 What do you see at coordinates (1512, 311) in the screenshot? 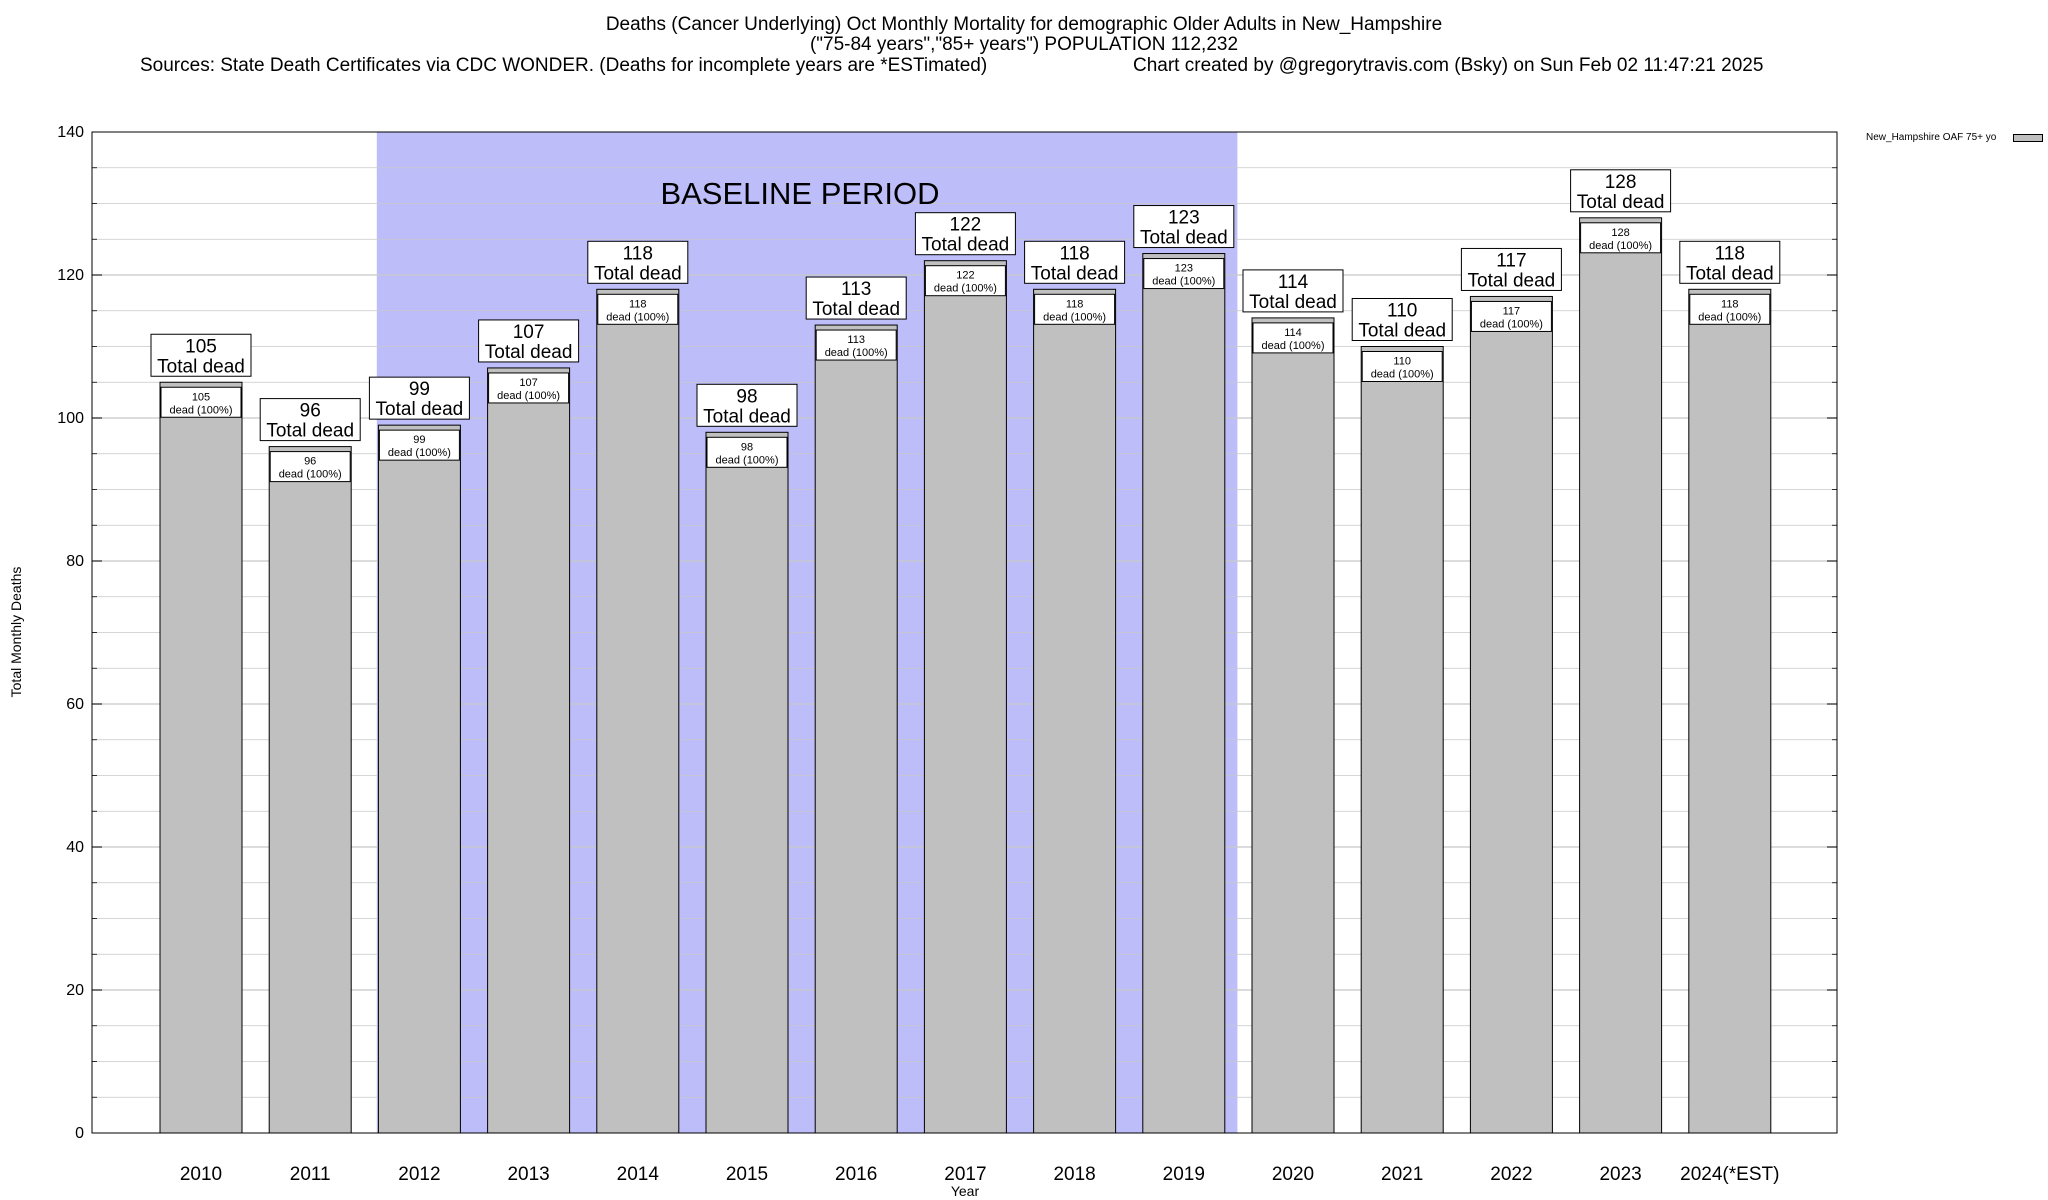
I see `bar-inner-value: 117` at bounding box center [1512, 311].